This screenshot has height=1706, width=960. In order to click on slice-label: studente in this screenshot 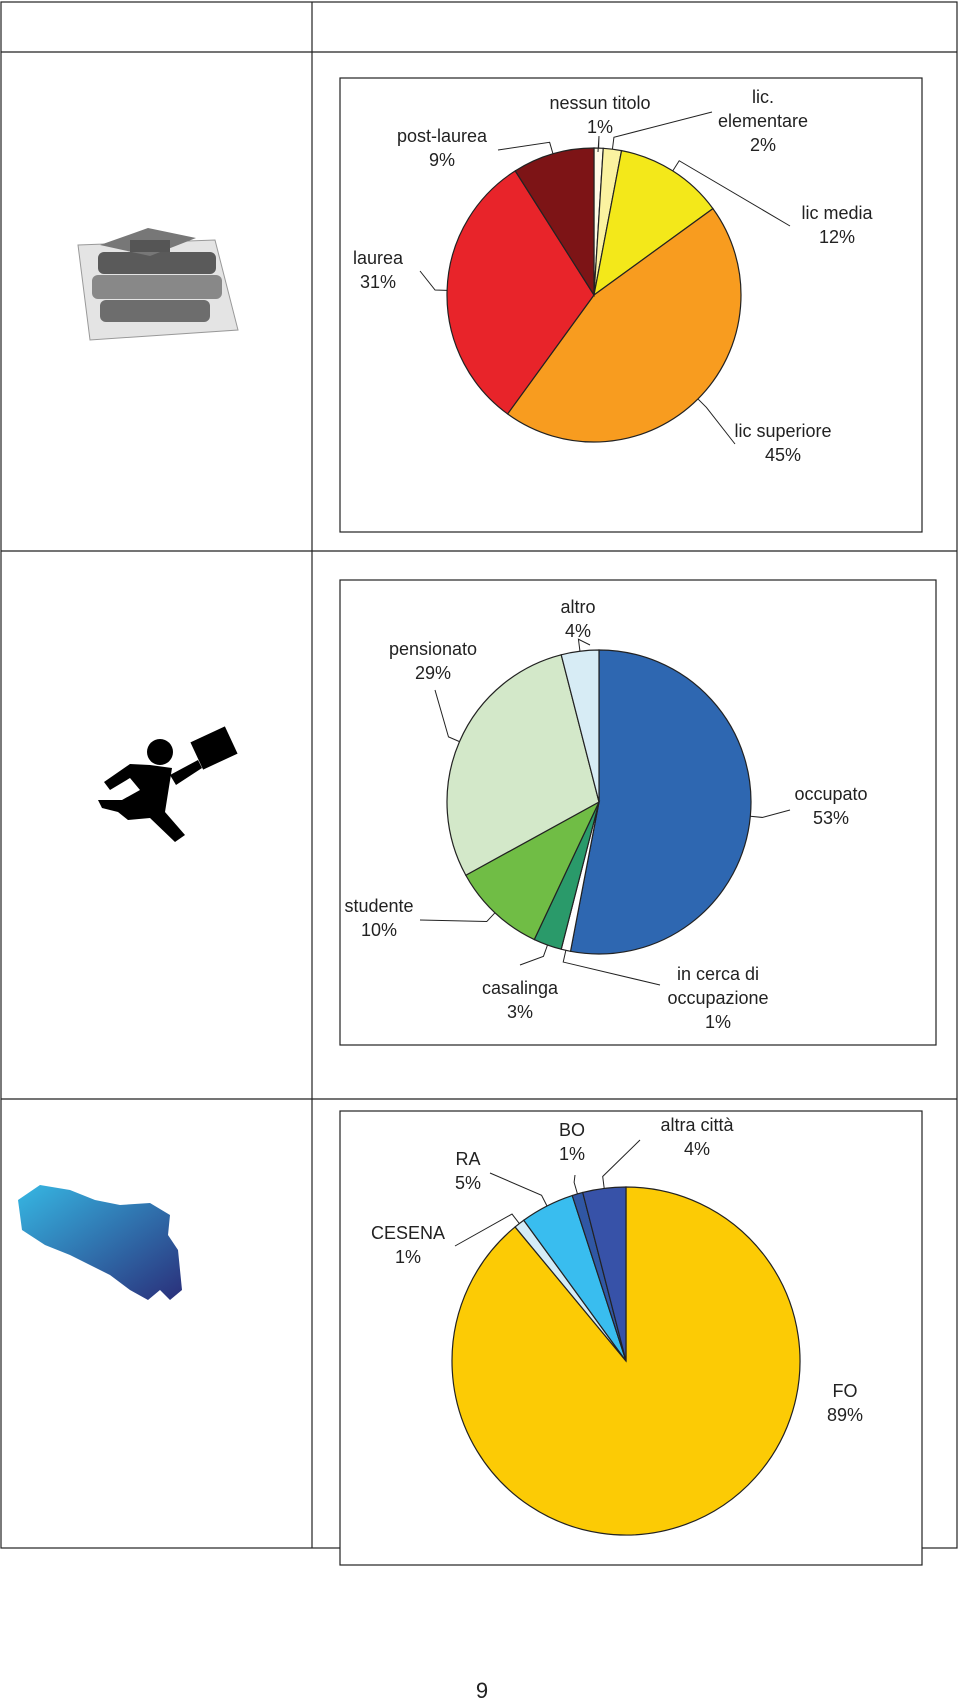, I will do `click(378, 906)`.